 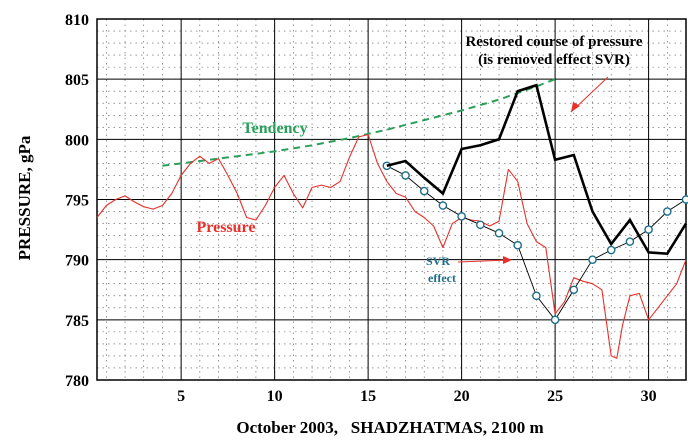 I want to click on svr-arrowhead, so click(x=507, y=260).